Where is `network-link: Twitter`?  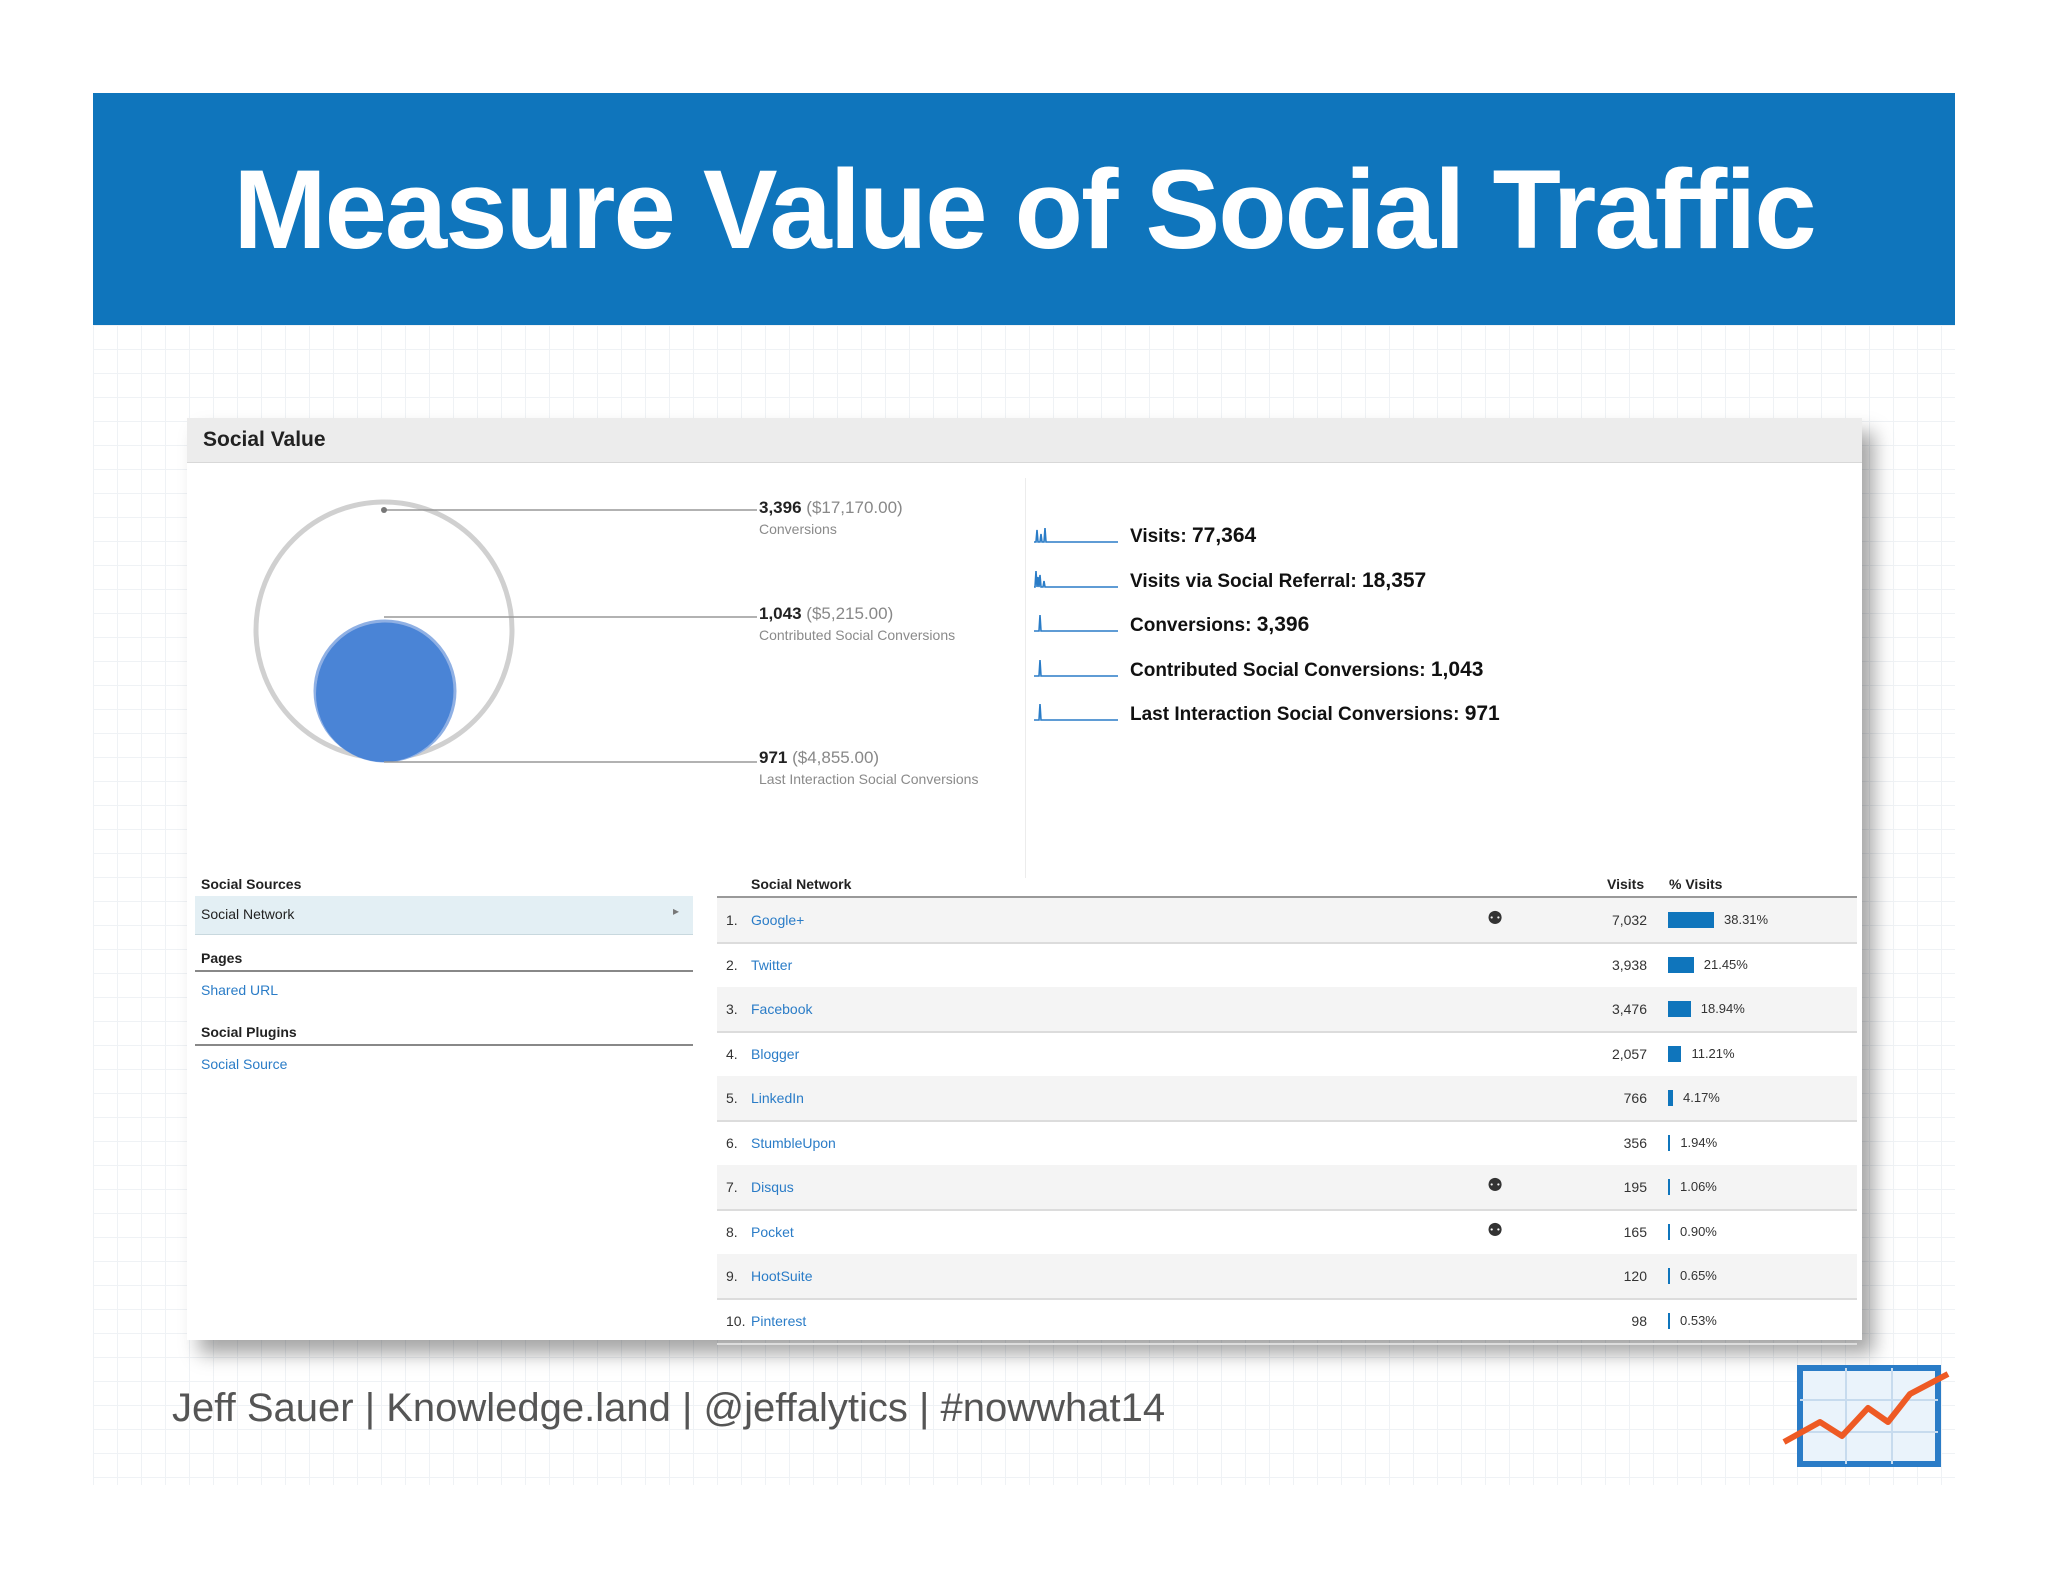 network-link: Twitter is located at coordinates (772, 964).